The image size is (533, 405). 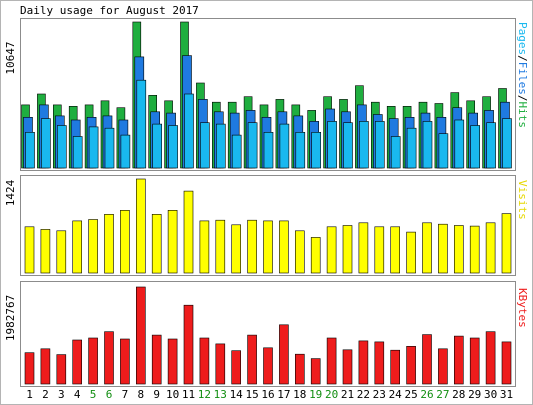 I want to click on hits-panel-legend: Pages/Files/Hits, so click(x=522, y=75).